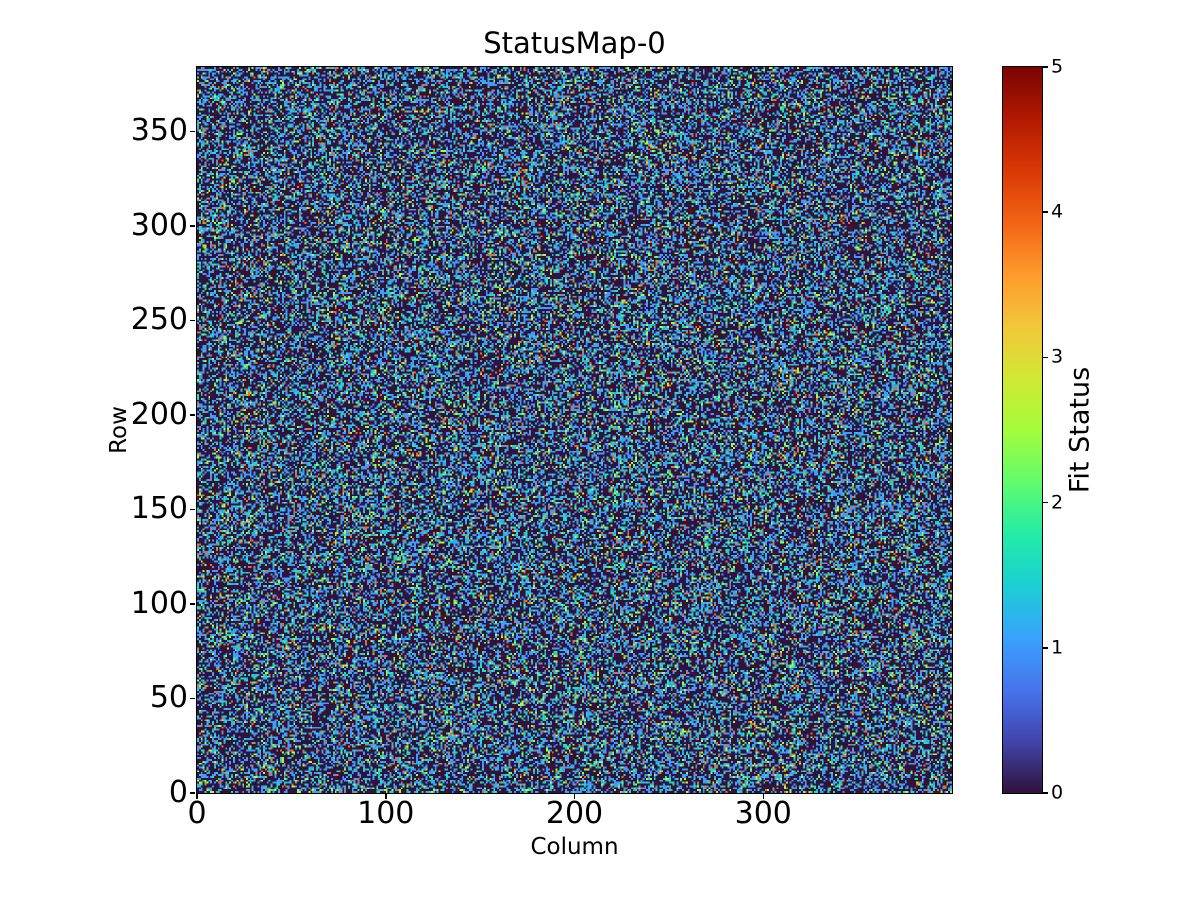 The height and width of the screenshot is (900, 1200). What do you see at coordinates (1057, 356) in the screenshot?
I see `colorbar-tick-label: 3` at bounding box center [1057, 356].